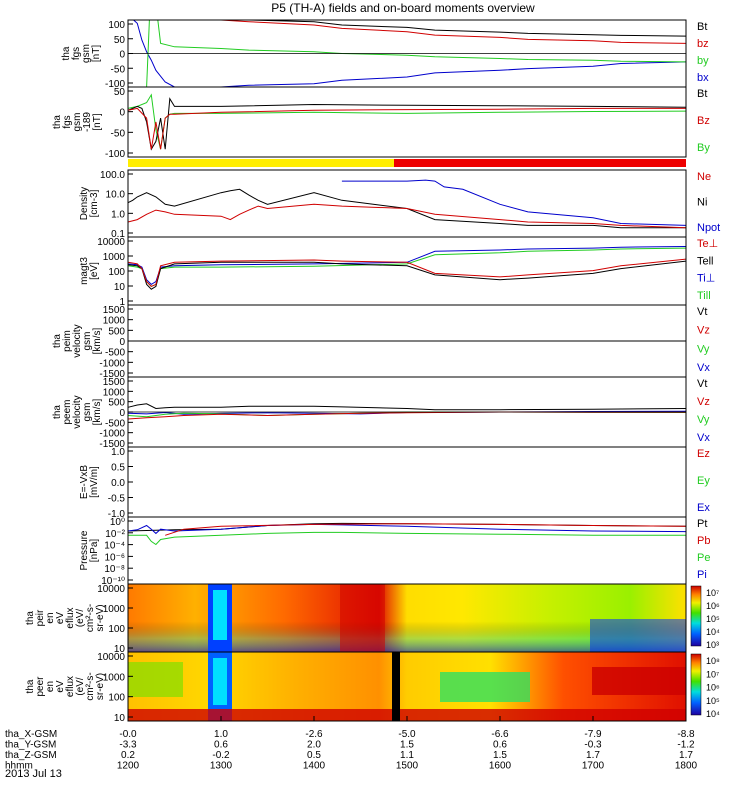 The width and height of the screenshot is (750, 800). I want to click on ytick-label-dens: 10.0, so click(116, 195).